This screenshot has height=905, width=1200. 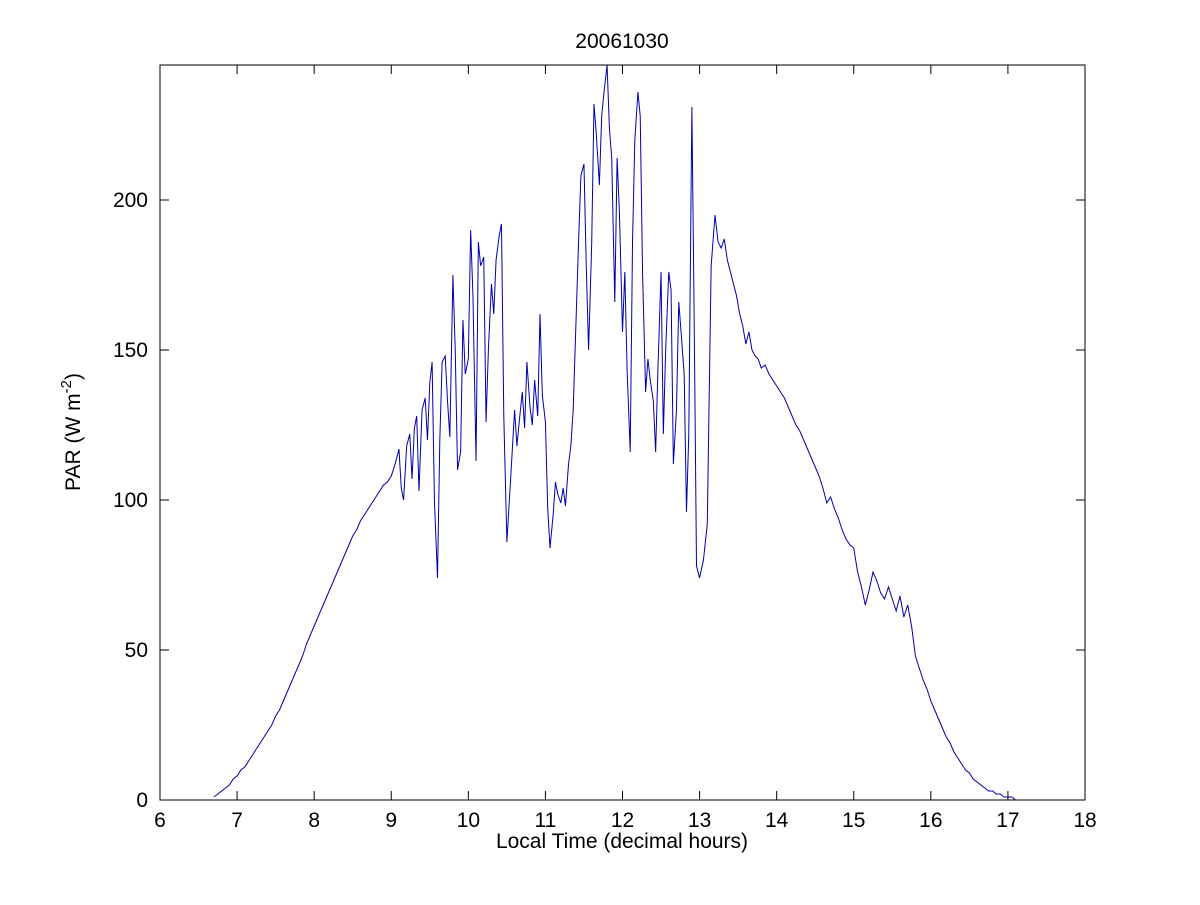 I want to click on x-tick-label: 14, so click(x=777, y=820).